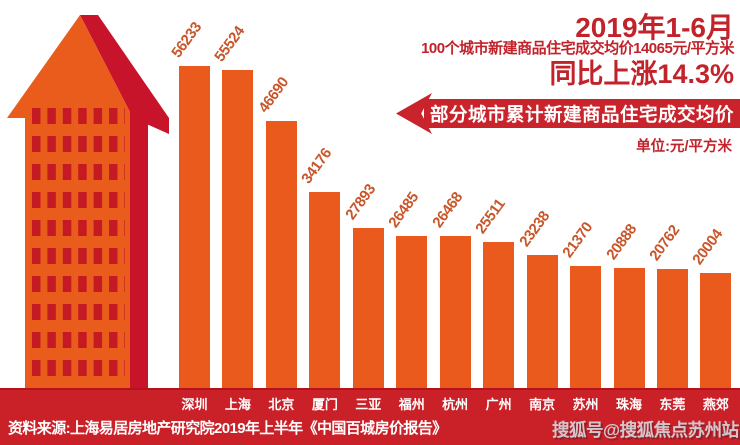  Describe the element at coordinates (629, 328) in the screenshot. I see `bar-珠海` at that location.